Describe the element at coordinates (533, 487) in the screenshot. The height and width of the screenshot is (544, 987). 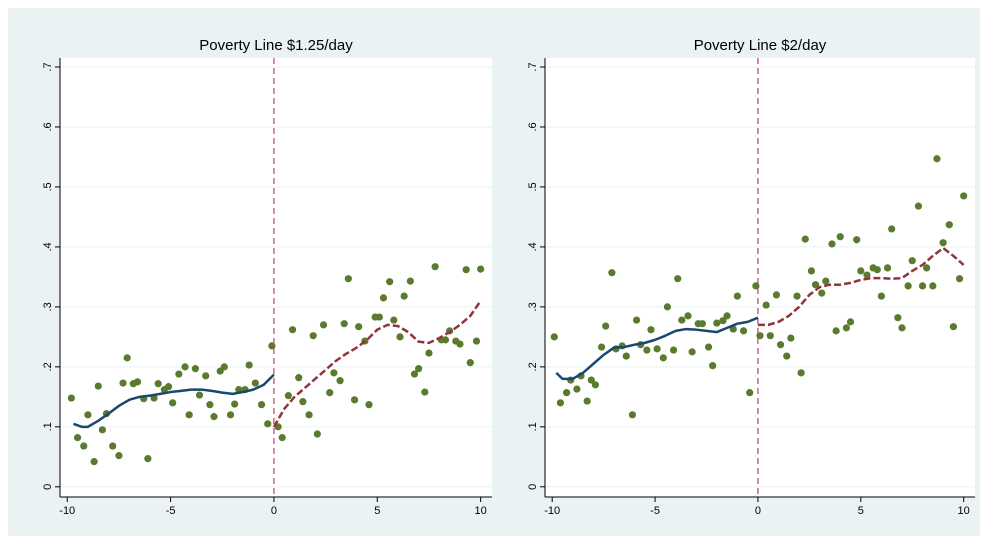
I see `y-tick-label: 0` at that location.